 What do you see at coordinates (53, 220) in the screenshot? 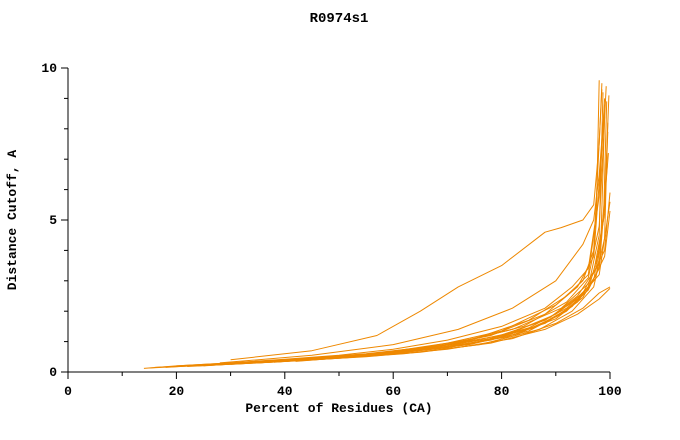
I see `y-tick-label: 5` at bounding box center [53, 220].